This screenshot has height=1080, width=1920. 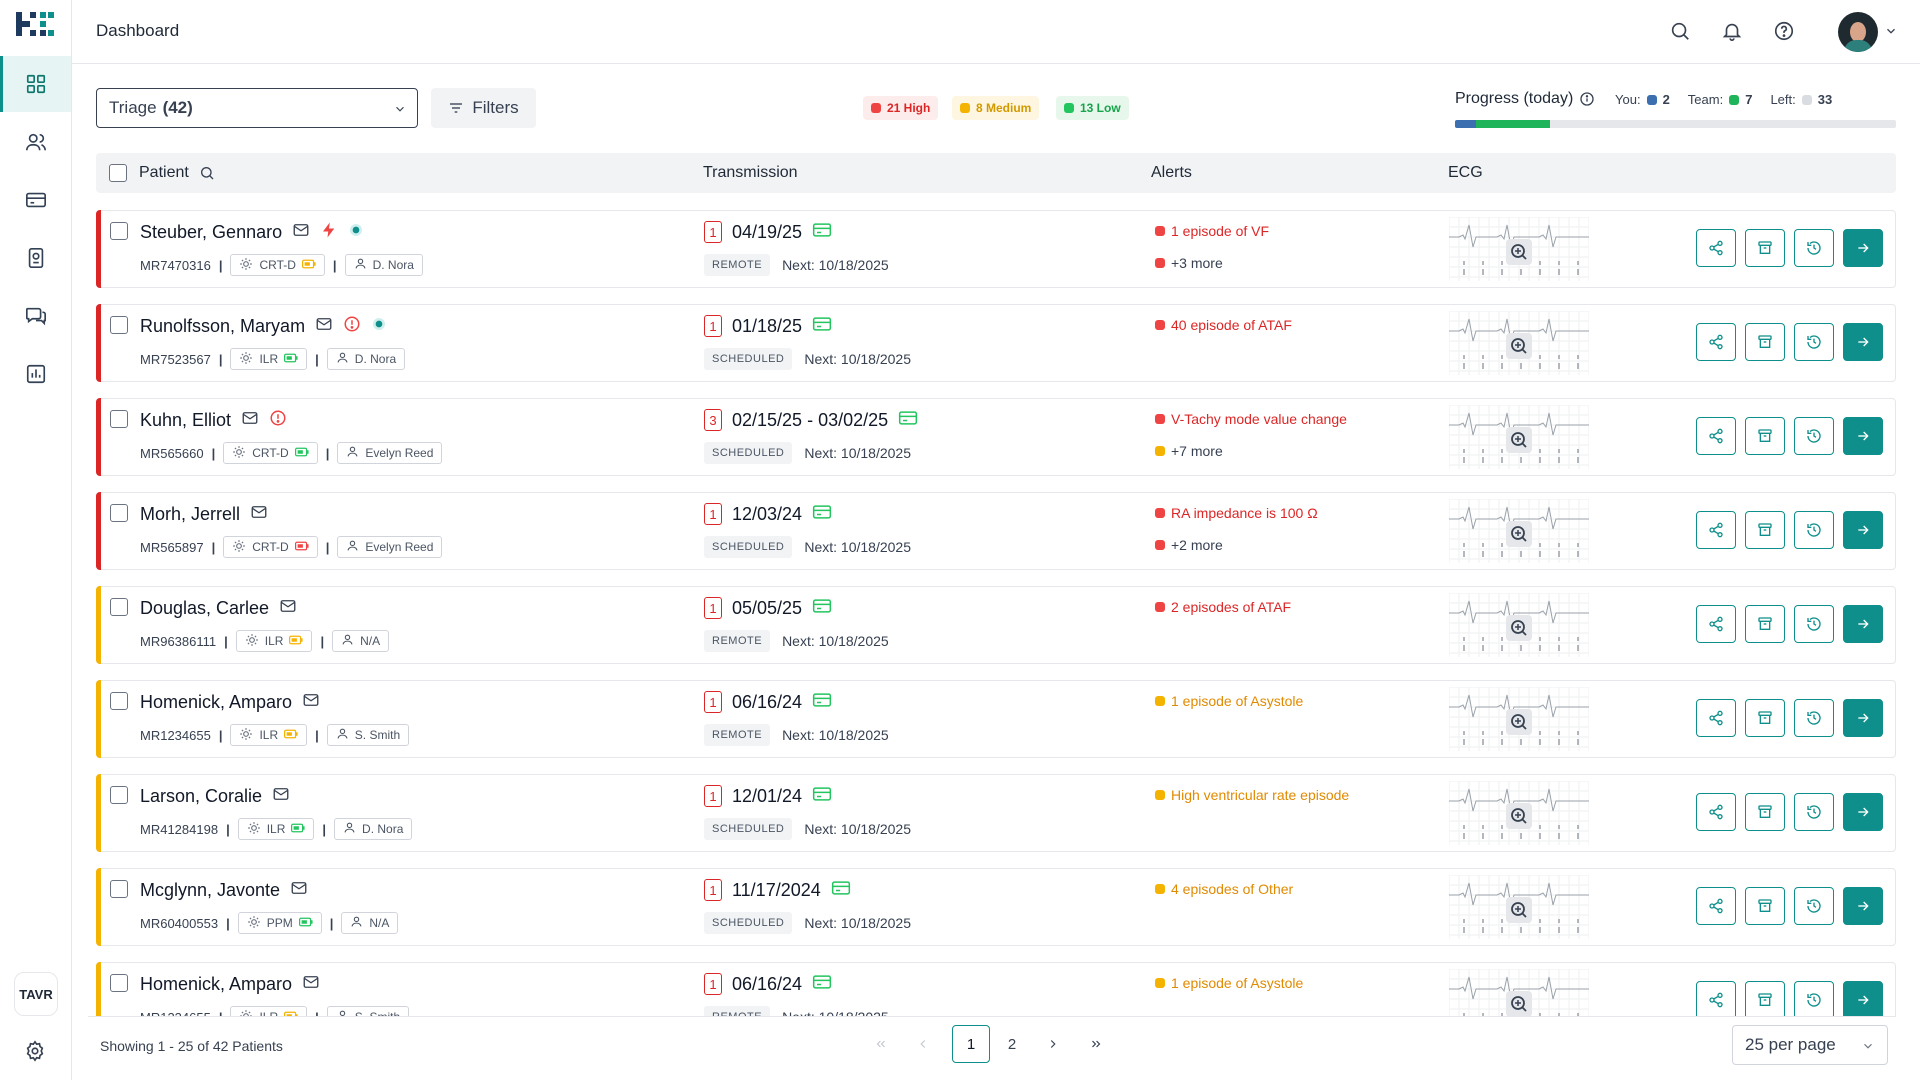 What do you see at coordinates (1189, 263) in the screenshot?
I see `alert-item: +3 more` at bounding box center [1189, 263].